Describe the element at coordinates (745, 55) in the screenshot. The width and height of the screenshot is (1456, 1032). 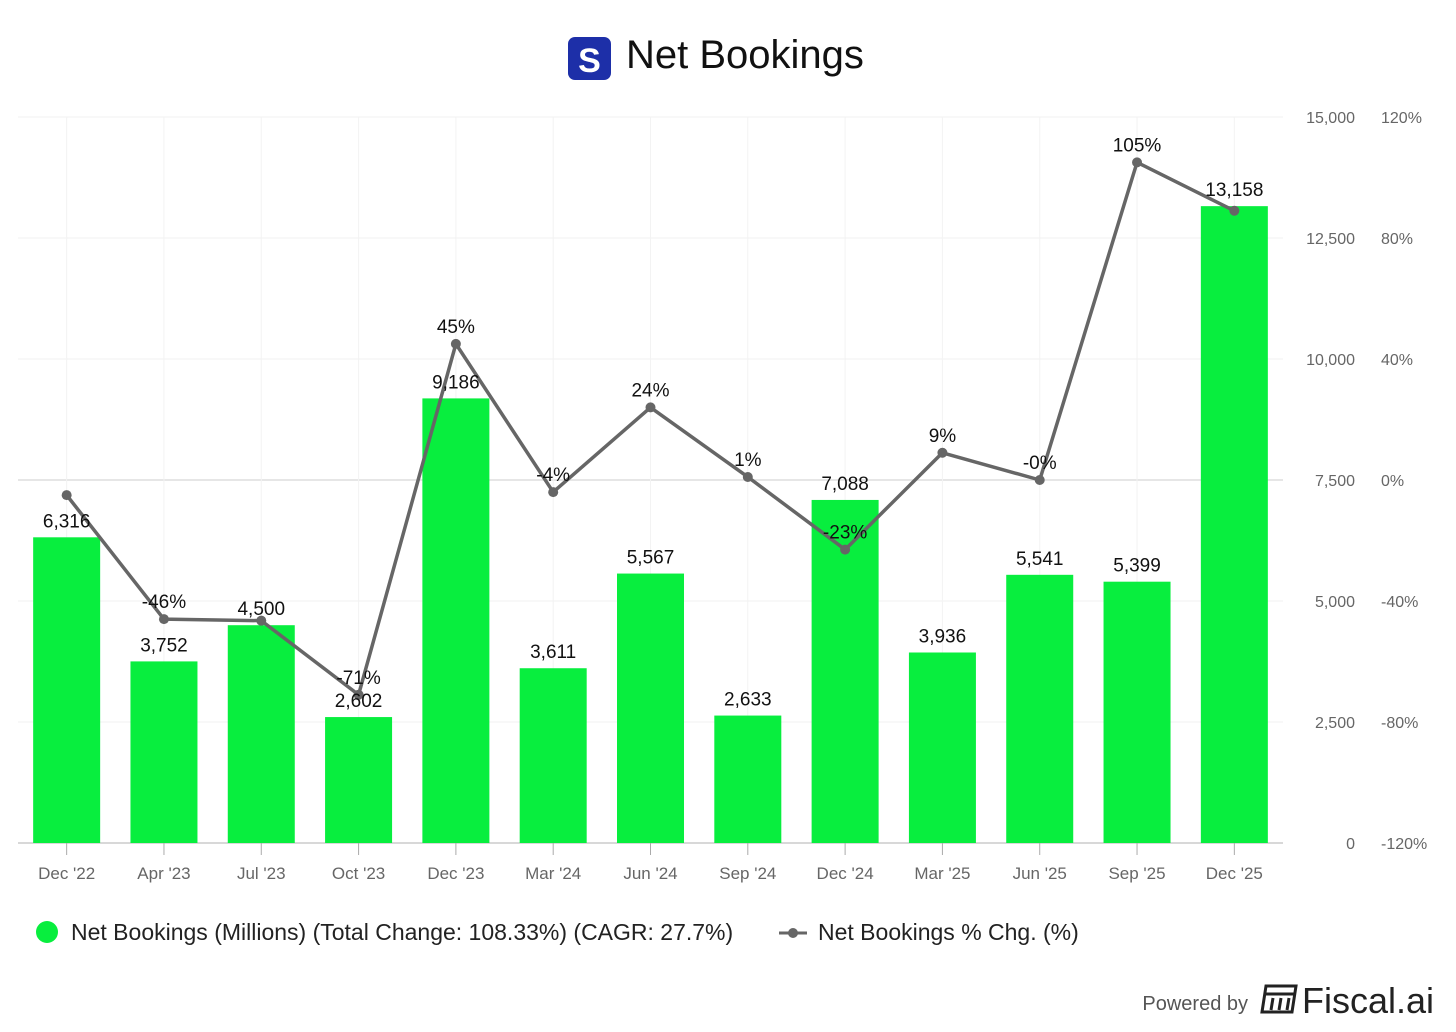
I see `chart-title: Net Bookings` at that location.